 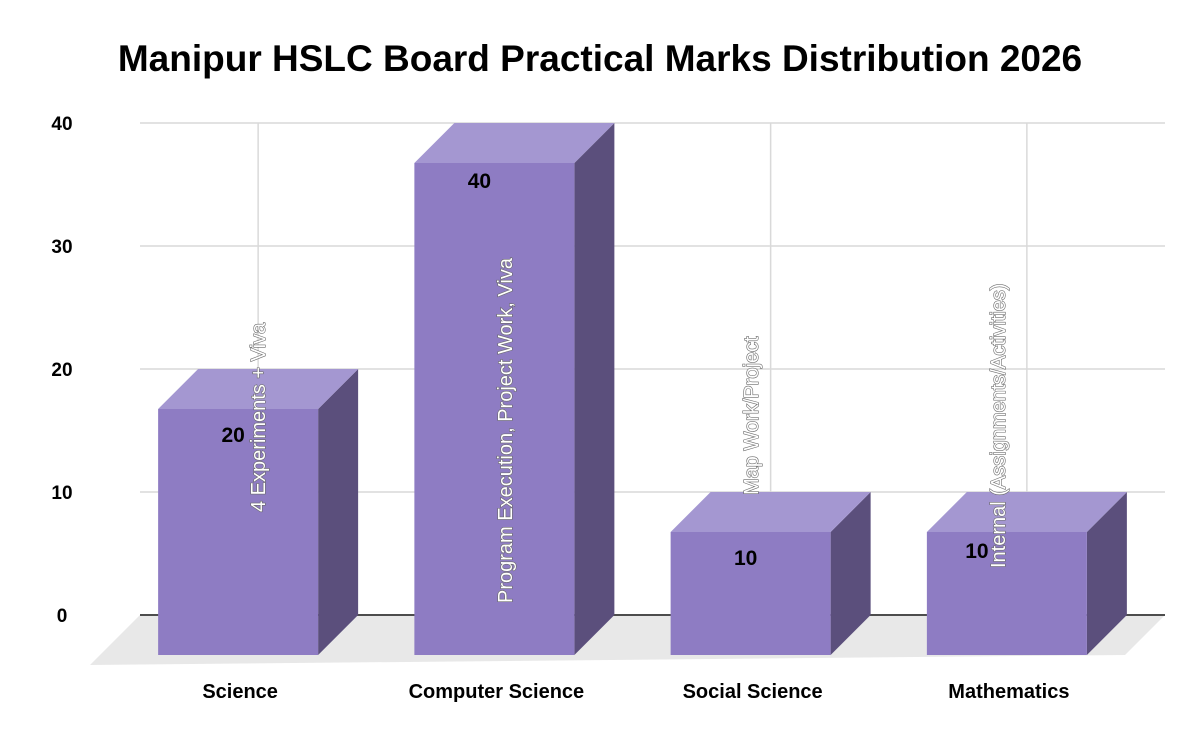 I want to click on x-category-label: Computer Science, so click(x=497, y=692).